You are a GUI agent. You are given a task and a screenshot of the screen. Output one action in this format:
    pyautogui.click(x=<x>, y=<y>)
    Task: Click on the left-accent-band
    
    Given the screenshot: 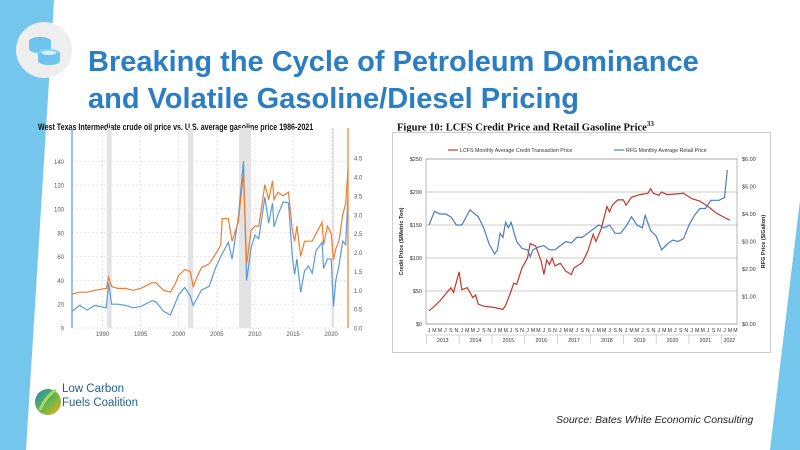 What is the action you would take?
    pyautogui.click(x=27, y=225)
    